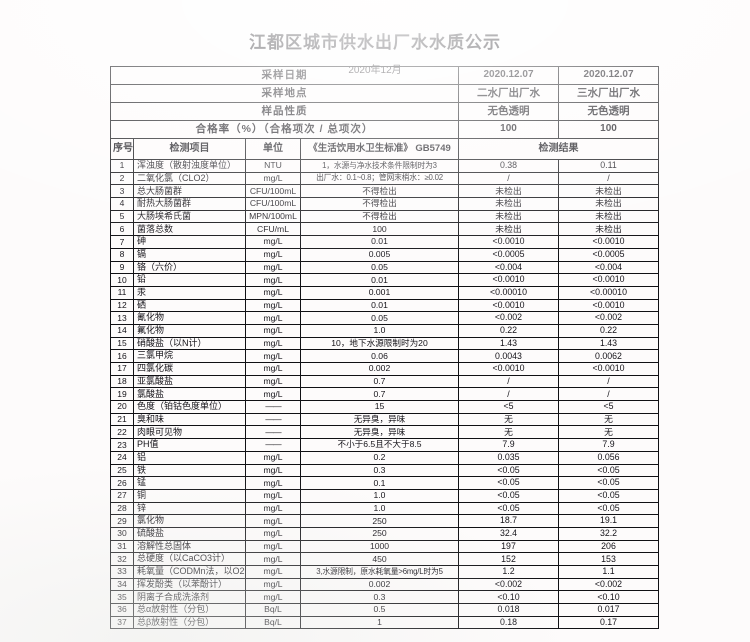  I want to click on test-item-name: 阴离子合成洗涤剂, so click(189, 597).